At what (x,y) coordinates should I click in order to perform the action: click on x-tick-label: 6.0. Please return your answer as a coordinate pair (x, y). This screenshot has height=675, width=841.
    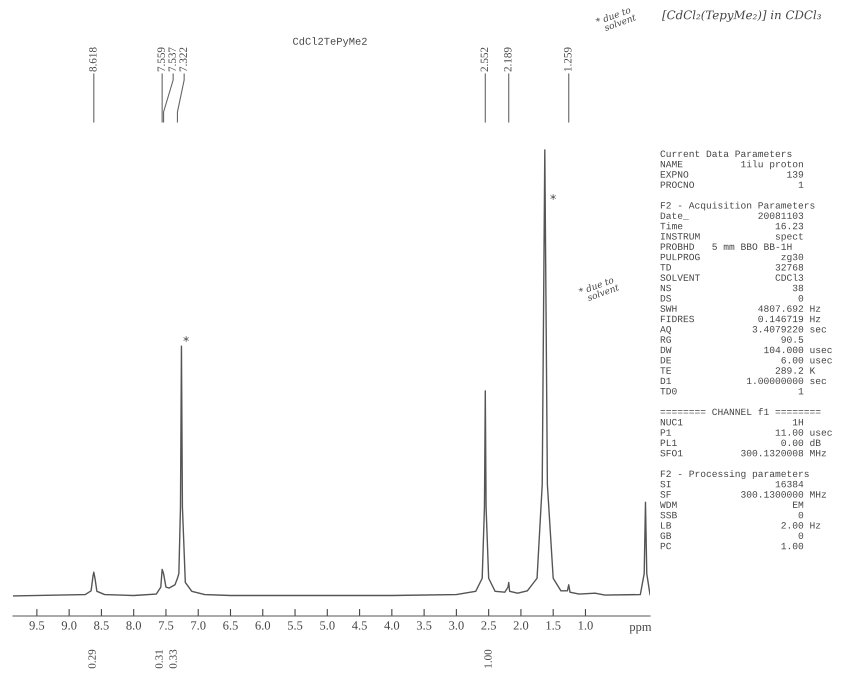
    Looking at the image, I should click on (262, 625).